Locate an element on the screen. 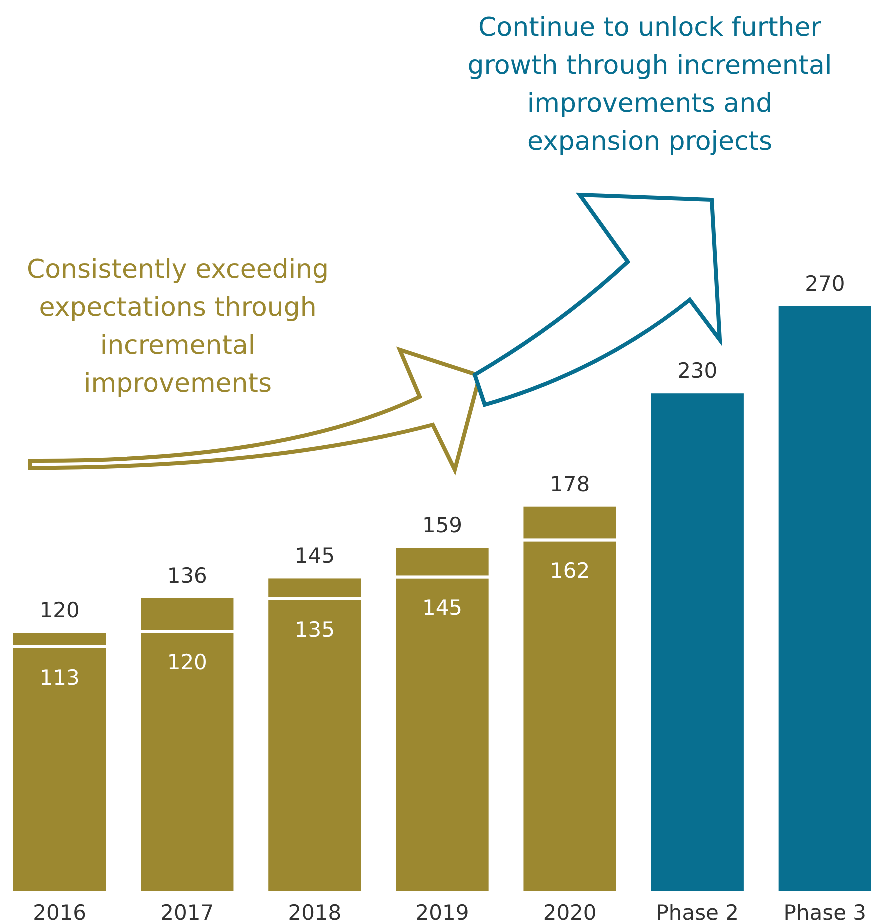 The width and height of the screenshot is (873, 923). x-tick-label: 2019 is located at coordinates (443, 912).